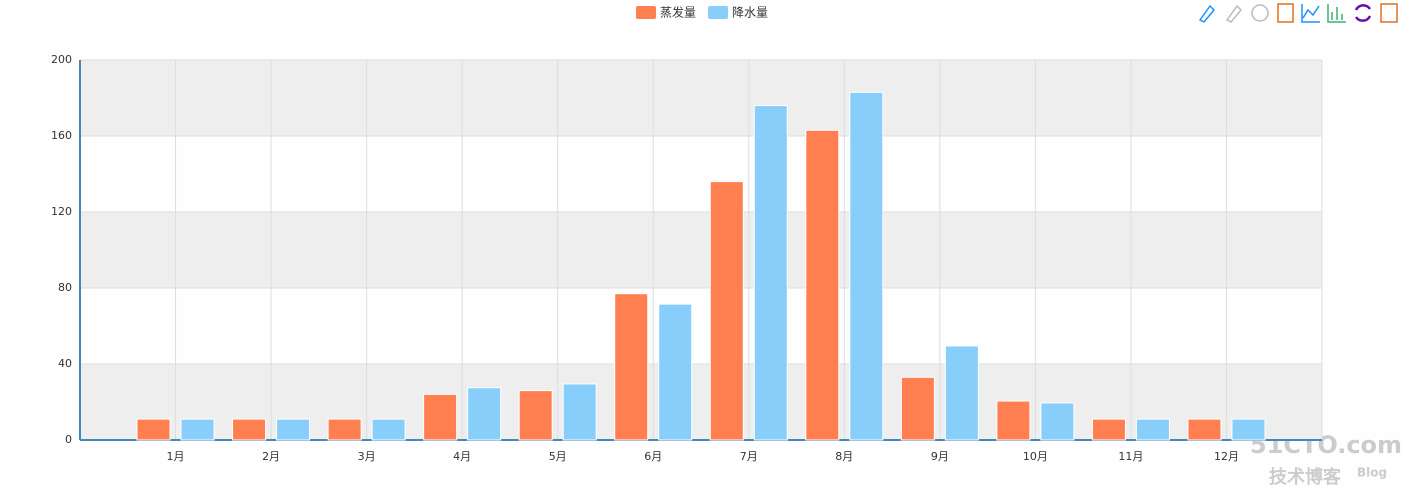 This screenshot has width=1402, height=500. I want to click on tool-save, so click(1389, 13).